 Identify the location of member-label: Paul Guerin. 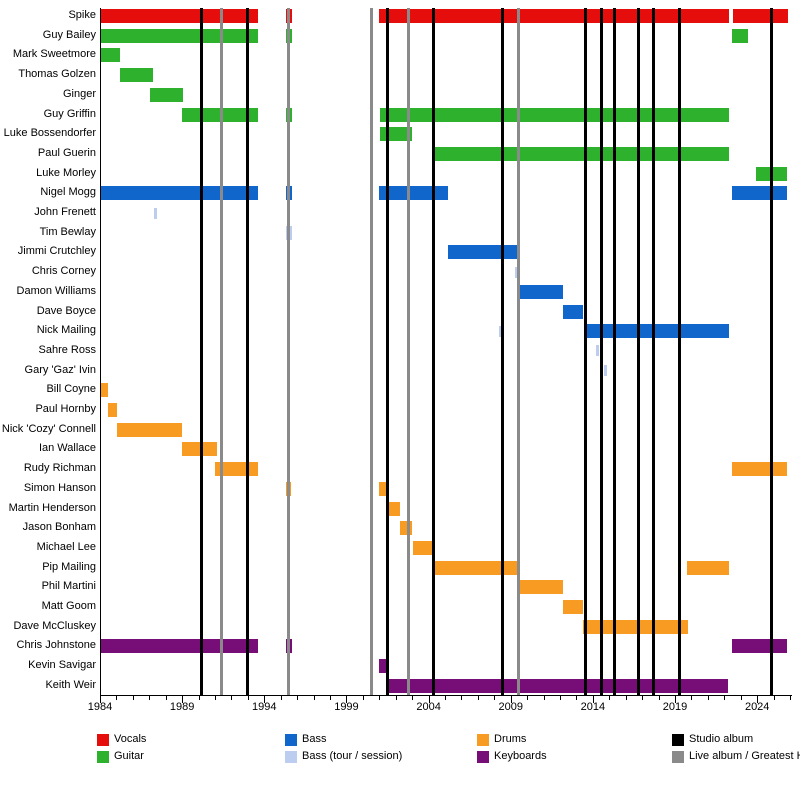
(66, 152).